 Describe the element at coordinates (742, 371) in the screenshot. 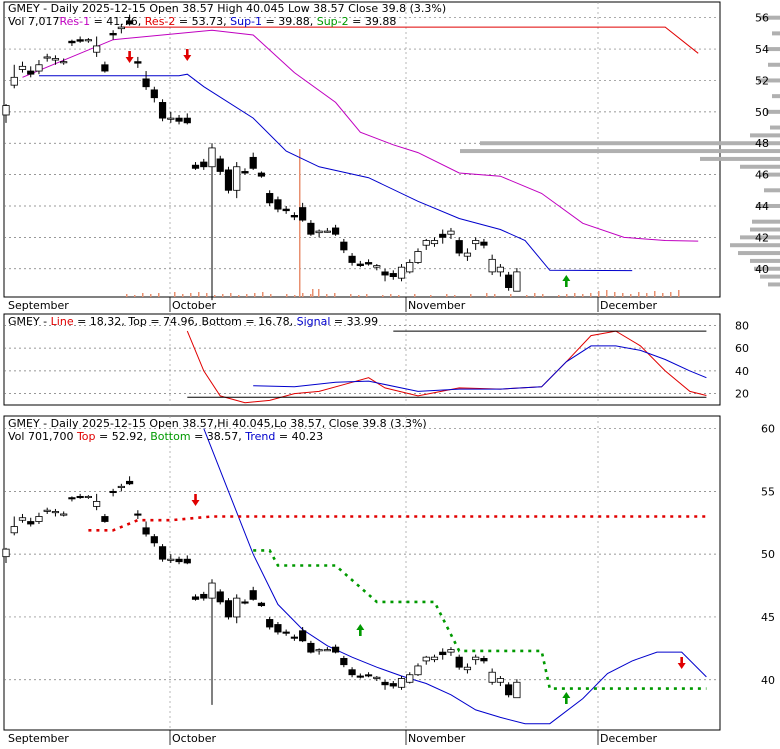

I see `panel2-y-tick-label: 40` at that location.